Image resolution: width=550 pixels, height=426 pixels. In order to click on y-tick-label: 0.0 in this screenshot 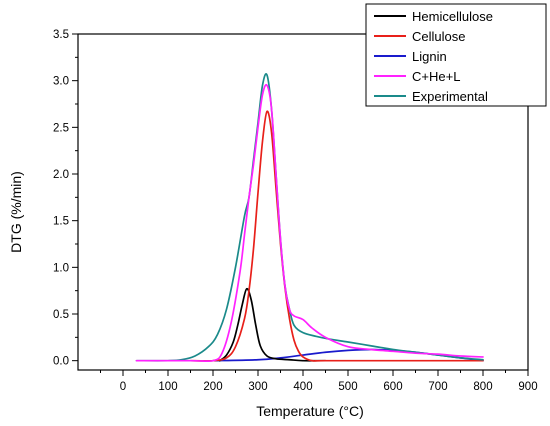, I will do `click(61, 362)`.